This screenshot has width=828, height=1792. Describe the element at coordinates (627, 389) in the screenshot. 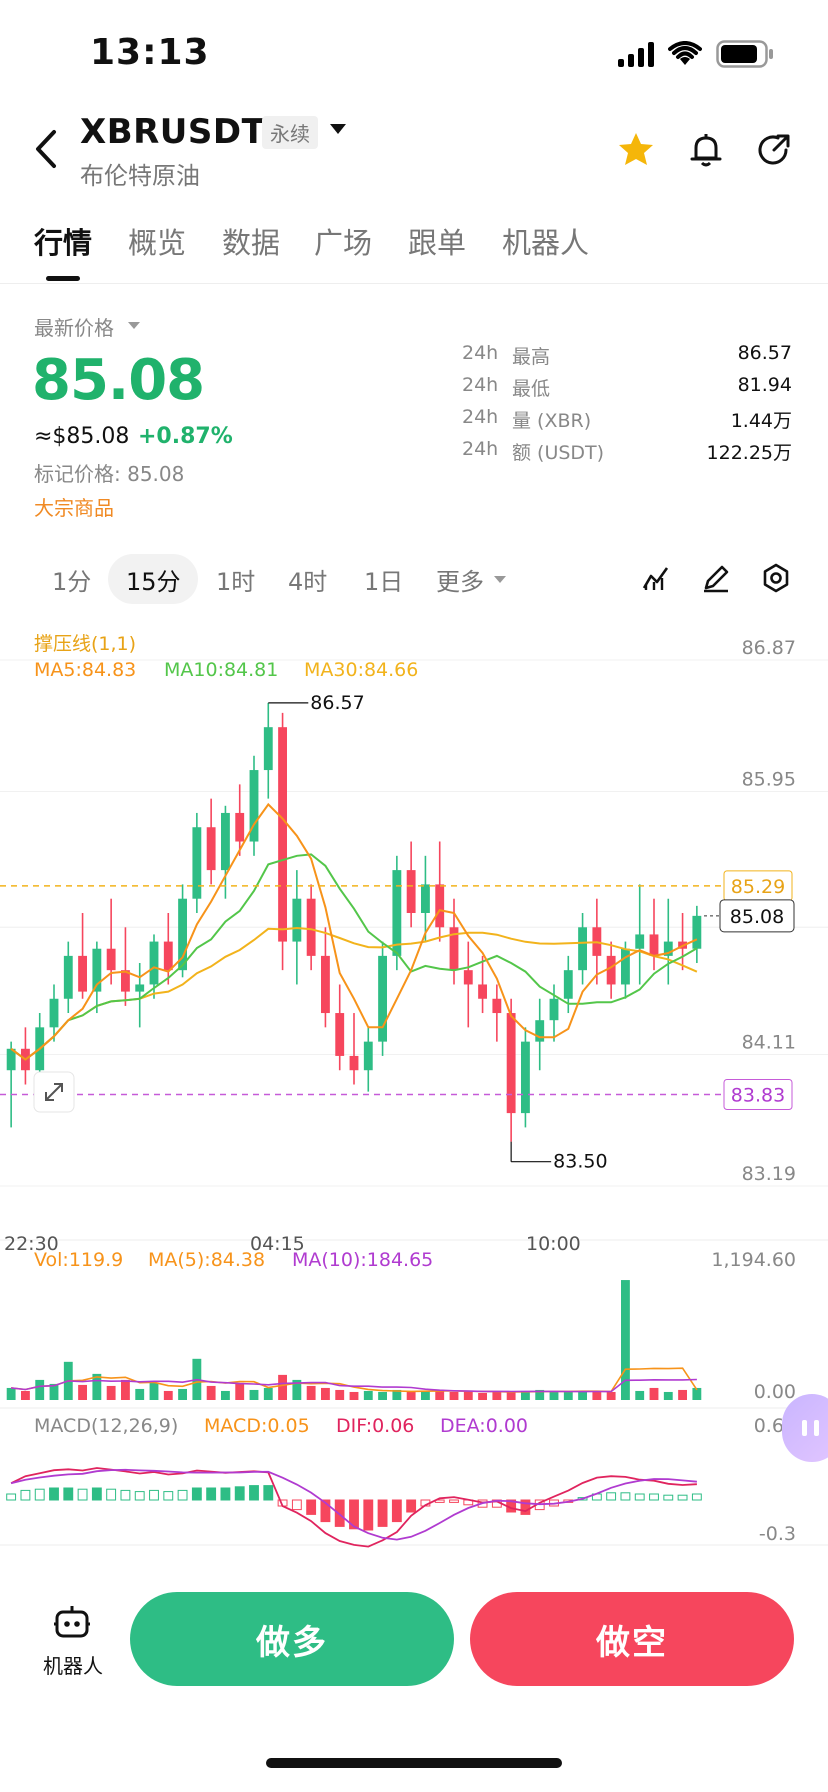

I see `stat-low: 24h 最低 81.94` at that location.